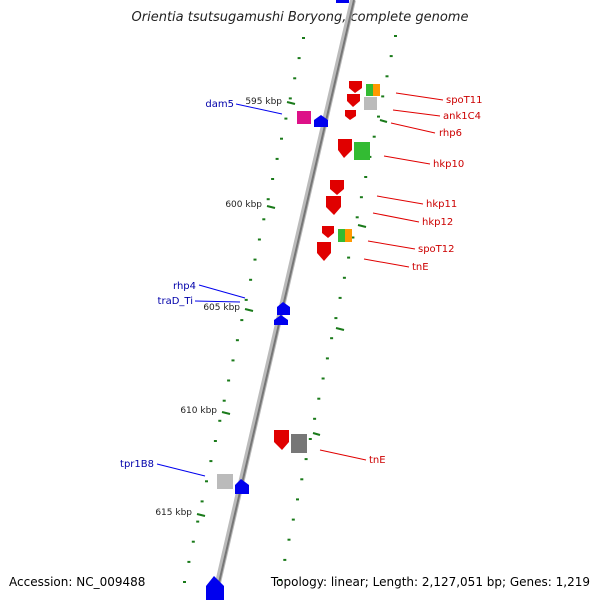 This screenshot has width=600, height=600. I want to click on gene-label-rhp6: rhp6, so click(450, 133).